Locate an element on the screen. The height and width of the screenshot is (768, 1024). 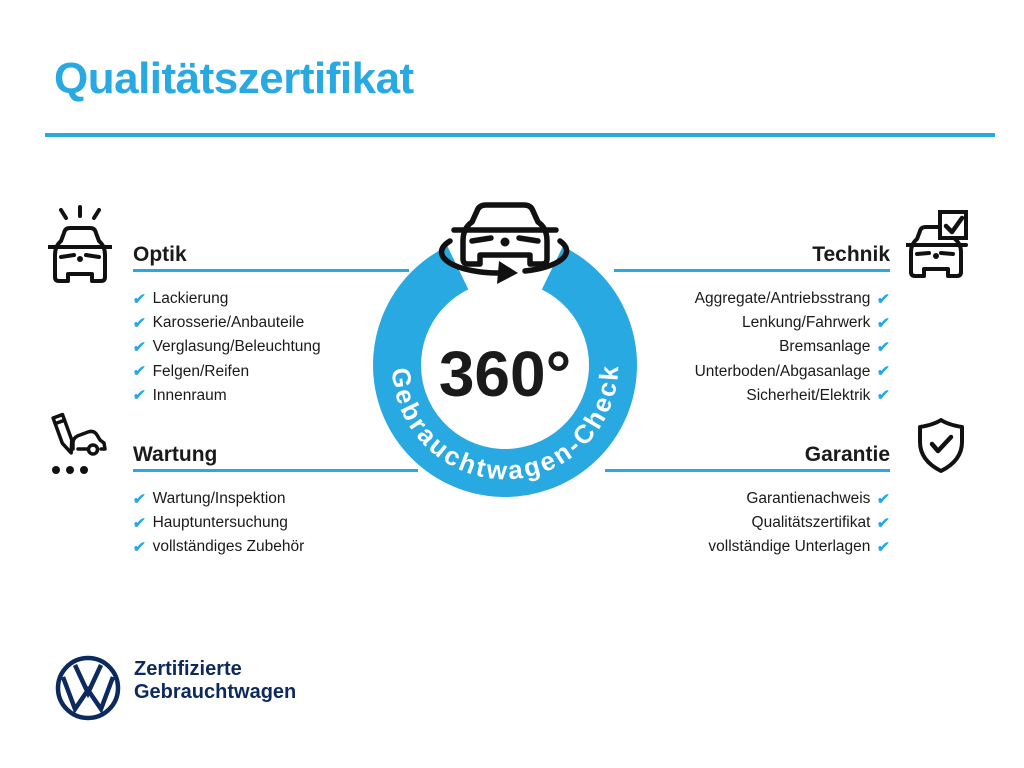
section-title-technik: Technik is located at coordinates (851, 254).